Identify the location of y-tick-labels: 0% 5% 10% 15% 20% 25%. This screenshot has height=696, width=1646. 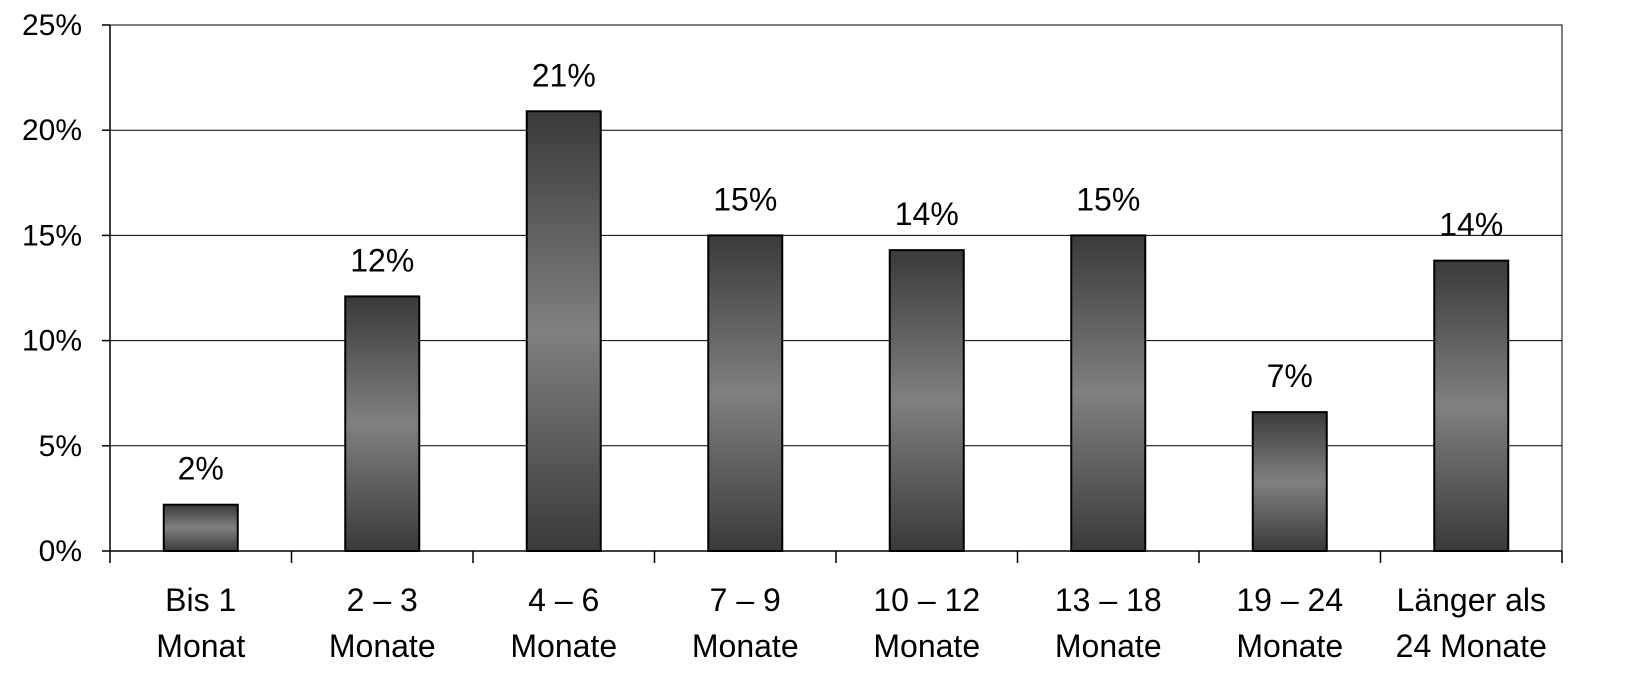
(52, 288).